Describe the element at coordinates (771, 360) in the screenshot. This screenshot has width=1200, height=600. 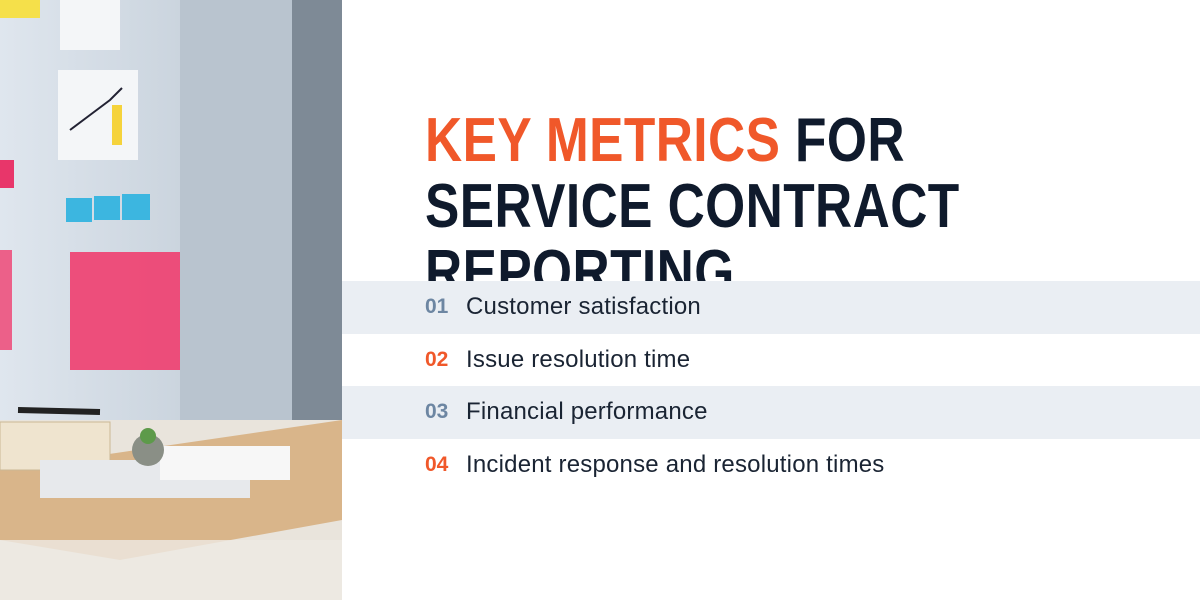
I see `metric-row: 02 Issue resolution time` at that location.